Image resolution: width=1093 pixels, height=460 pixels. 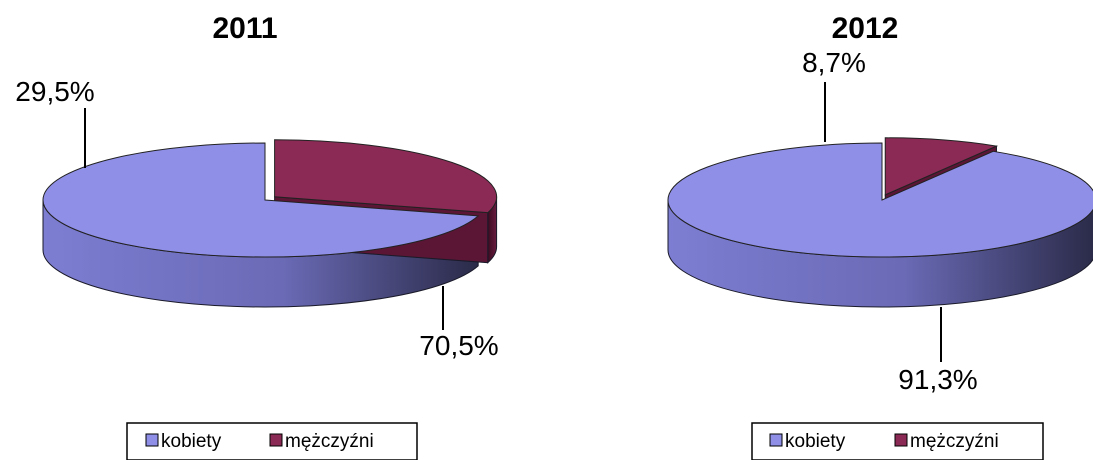 What do you see at coordinates (937, 379) in the screenshot?
I see `data-label-text-2012-women: 91,3%` at bounding box center [937, 379].